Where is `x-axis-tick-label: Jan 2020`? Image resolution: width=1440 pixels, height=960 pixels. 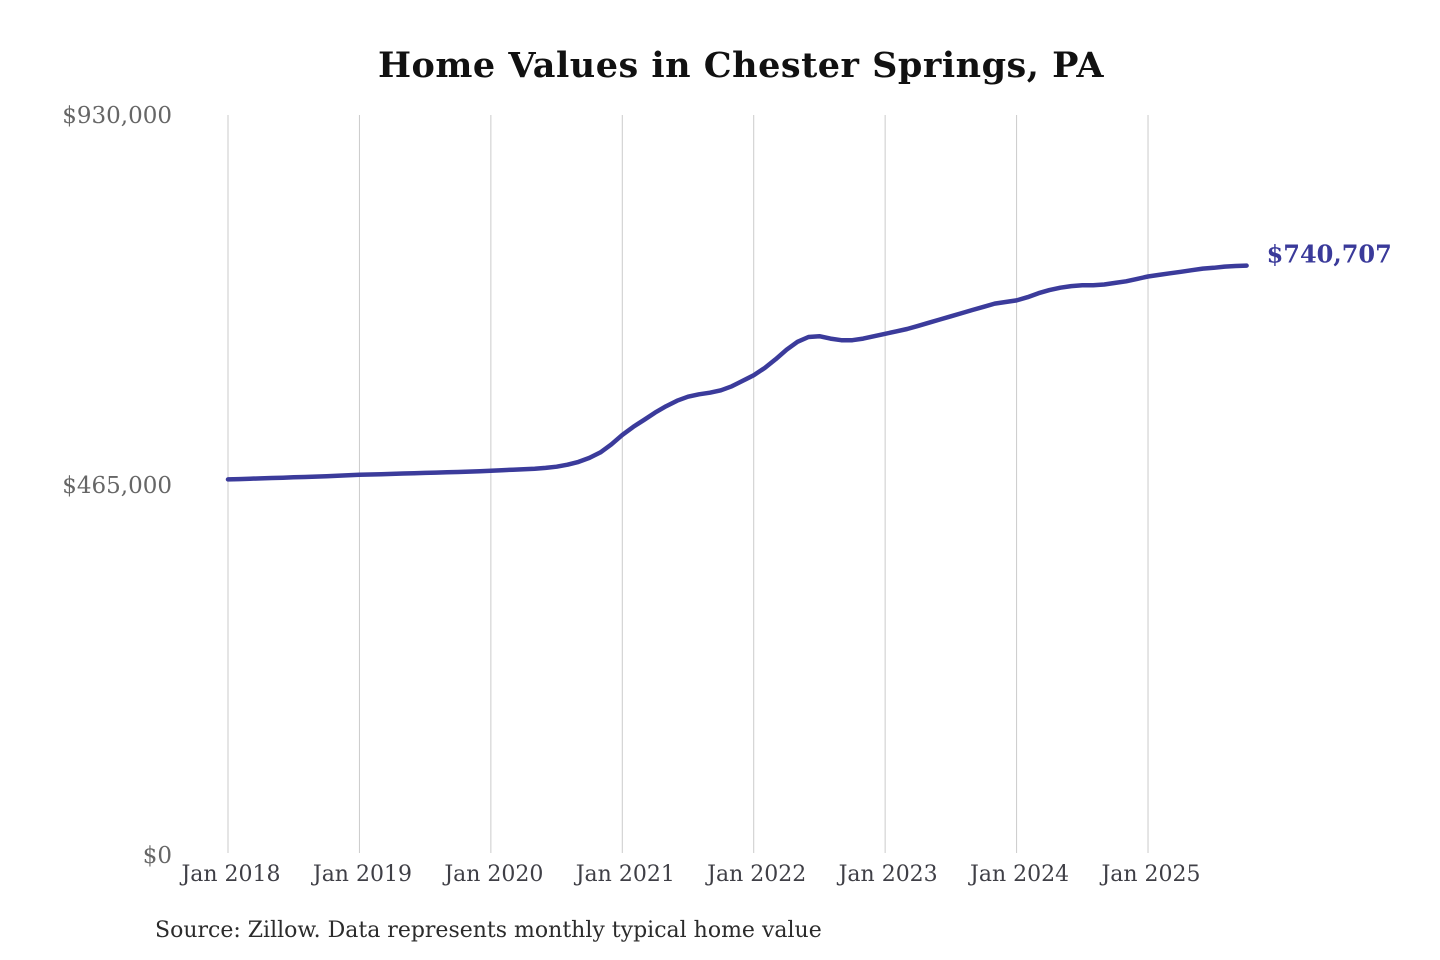 x-axis-tick-label: Jan 2020 is located at coordinates (492, 874).